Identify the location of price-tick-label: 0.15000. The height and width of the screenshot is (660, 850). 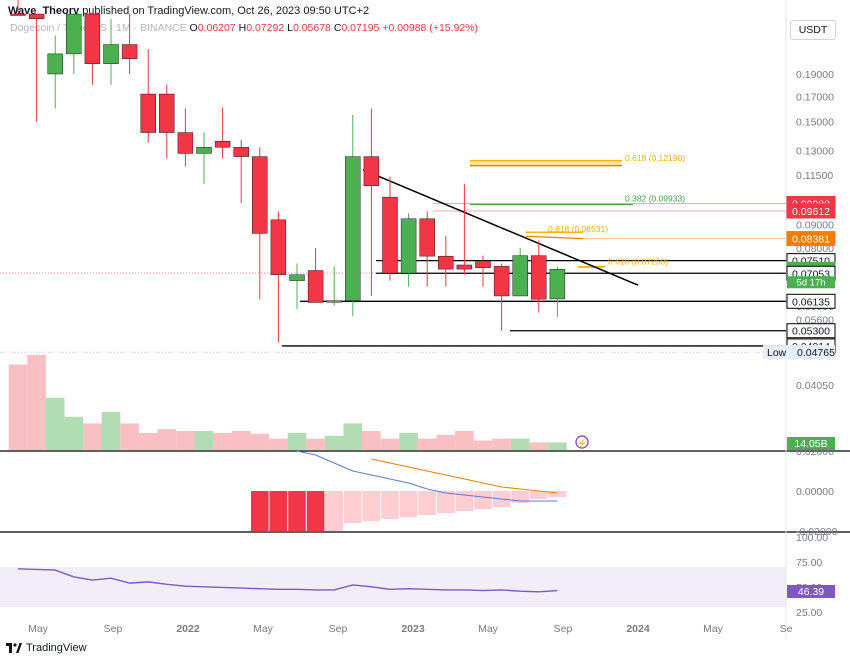
(815, 123).